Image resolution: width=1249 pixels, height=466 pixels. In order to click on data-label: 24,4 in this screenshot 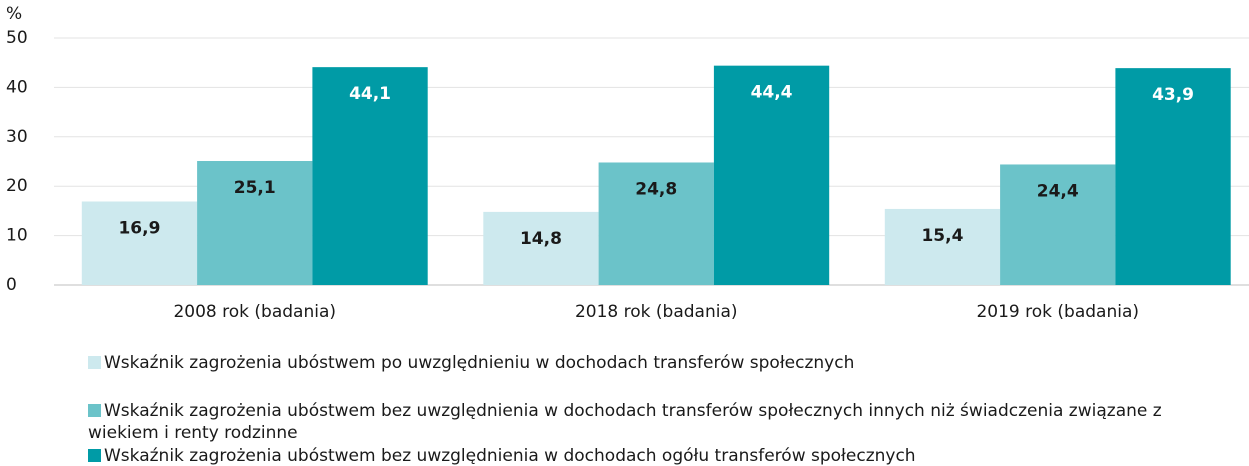, I will do `click(1058, 191)`.